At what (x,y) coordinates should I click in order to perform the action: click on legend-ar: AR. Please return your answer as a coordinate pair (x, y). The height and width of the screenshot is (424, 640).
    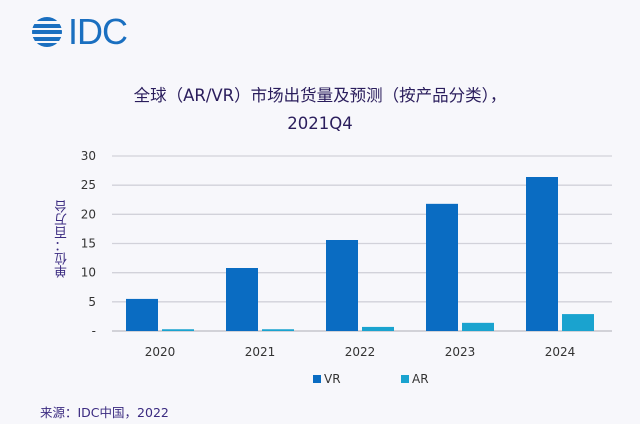
    Looking at the image, I should click on (415, 379).